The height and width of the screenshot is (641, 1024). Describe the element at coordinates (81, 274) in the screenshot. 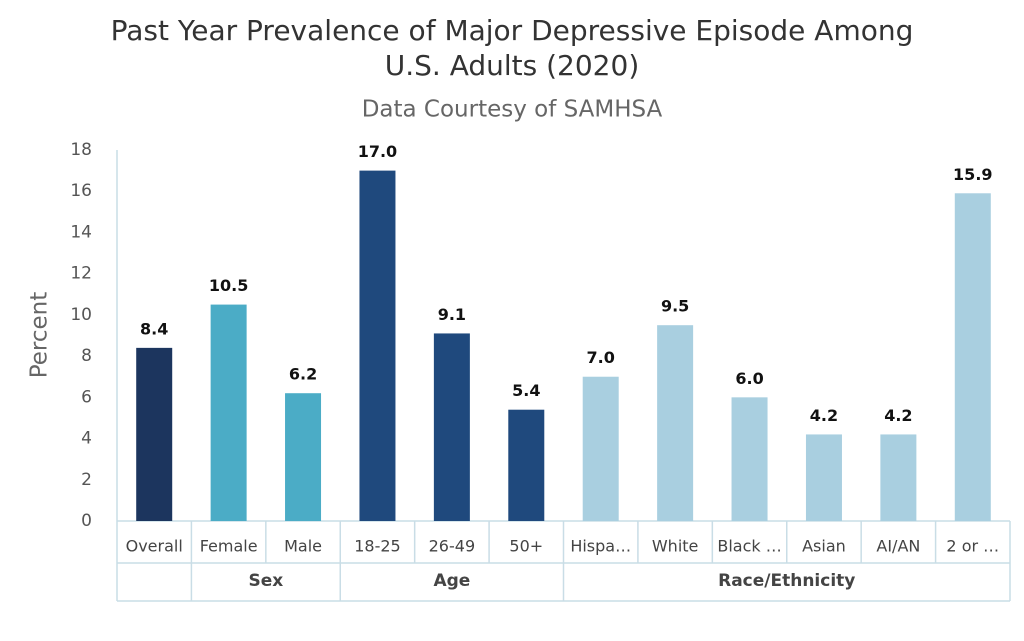

I see `y-tick-label: 12` at that location.